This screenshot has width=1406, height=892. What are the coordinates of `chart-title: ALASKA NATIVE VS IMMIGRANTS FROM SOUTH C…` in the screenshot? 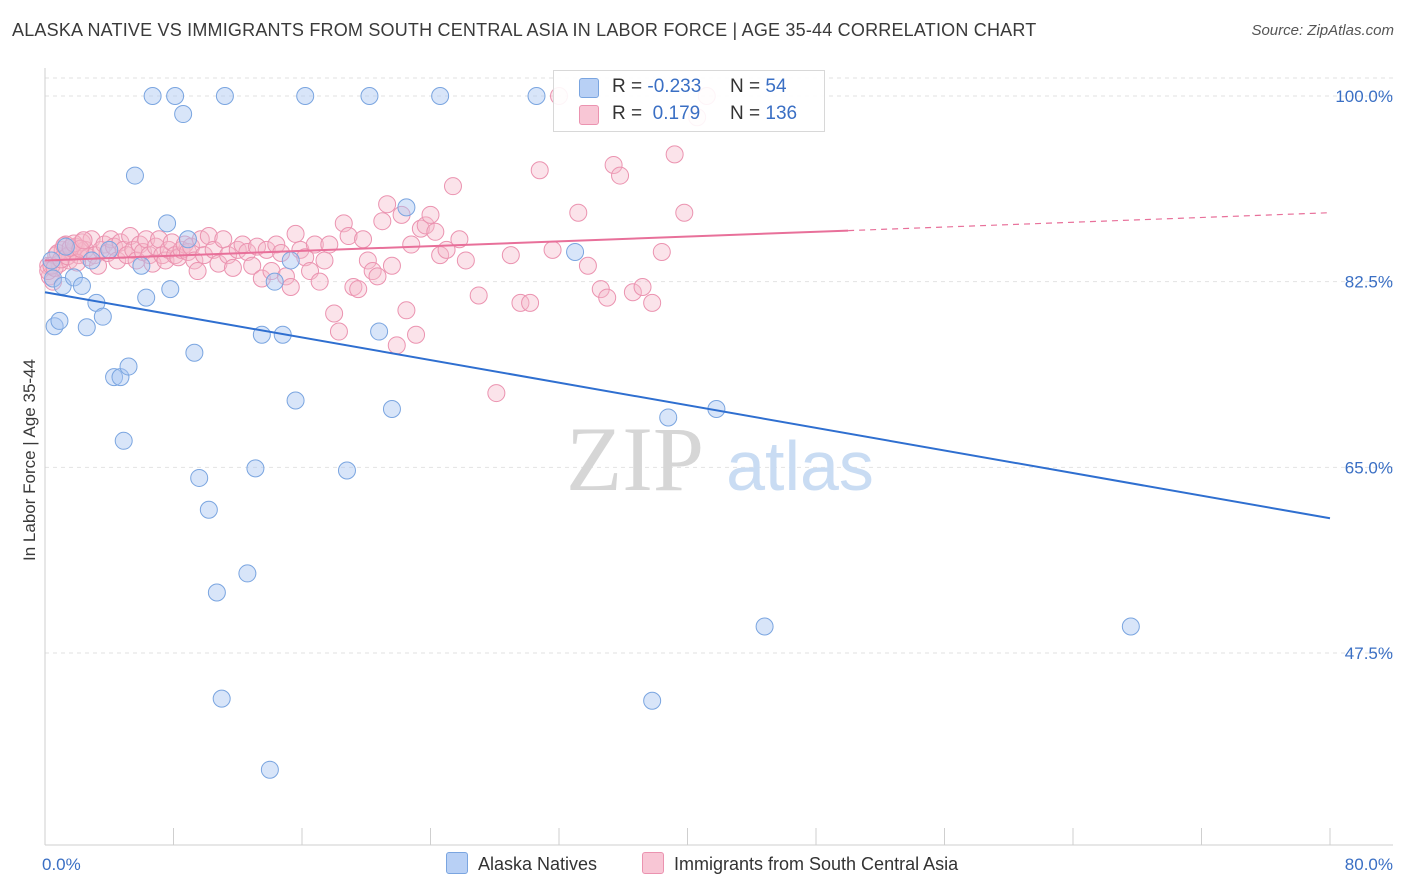 It's located at (524, 30).